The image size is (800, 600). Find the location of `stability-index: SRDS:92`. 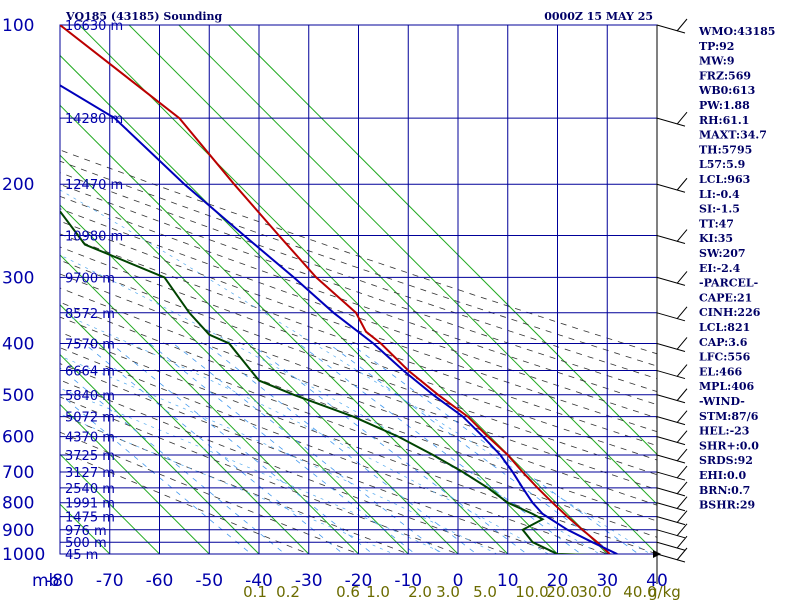

stability-index: SRDS:92 is located at coordinates (726, 460).